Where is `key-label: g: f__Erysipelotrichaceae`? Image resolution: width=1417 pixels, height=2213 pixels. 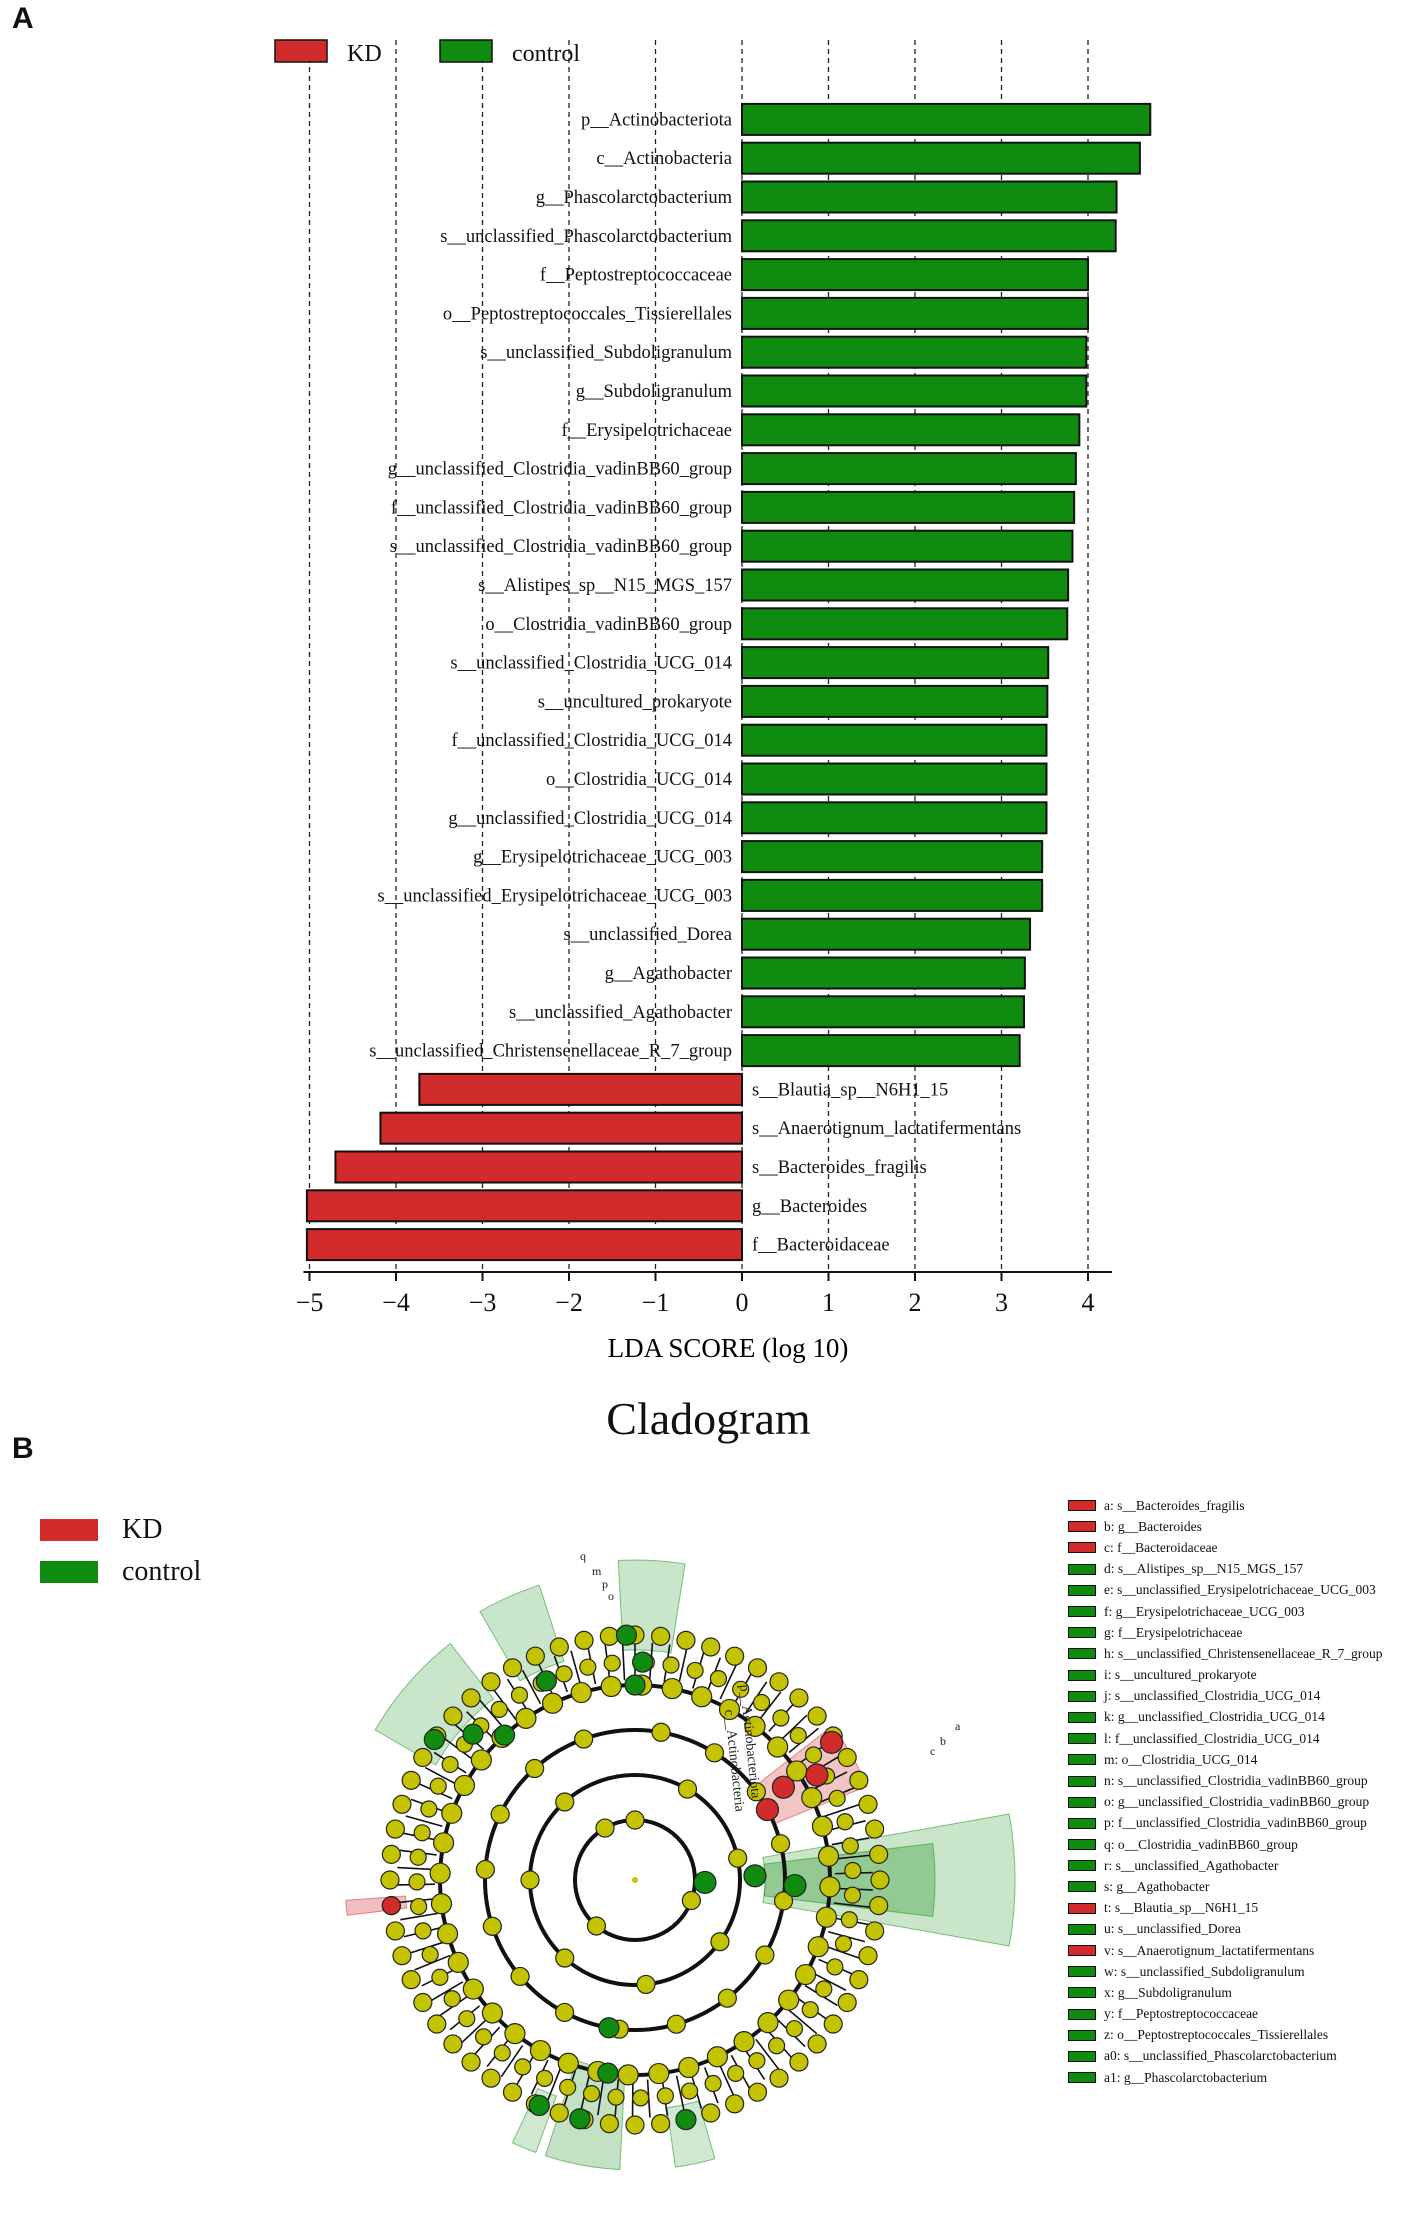 key-label: g: f__Erysipelotrichaceae is located at coordinates (1173, 1632).